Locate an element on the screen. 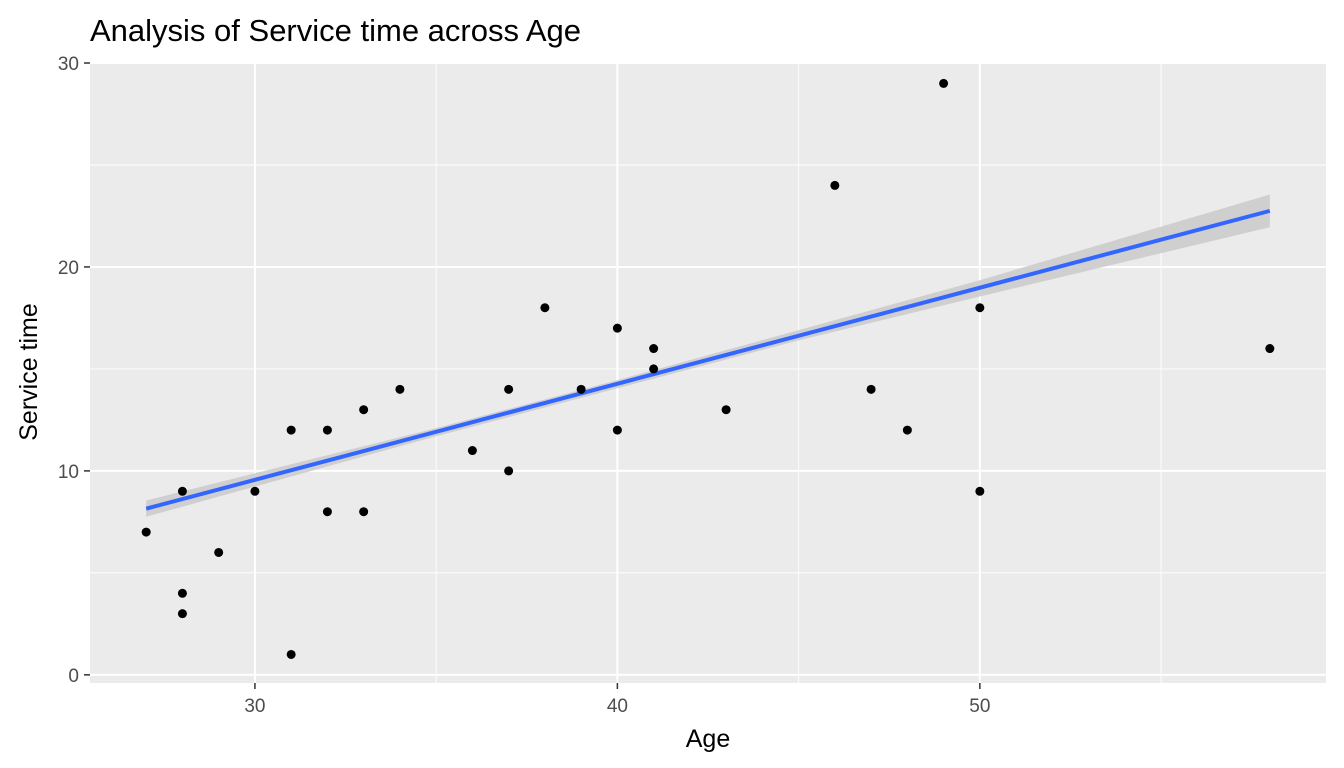 Image resolution: width=1344 pixels, height=768 pixels. x-tick-label: 30 is located at coordinates (254, 706).